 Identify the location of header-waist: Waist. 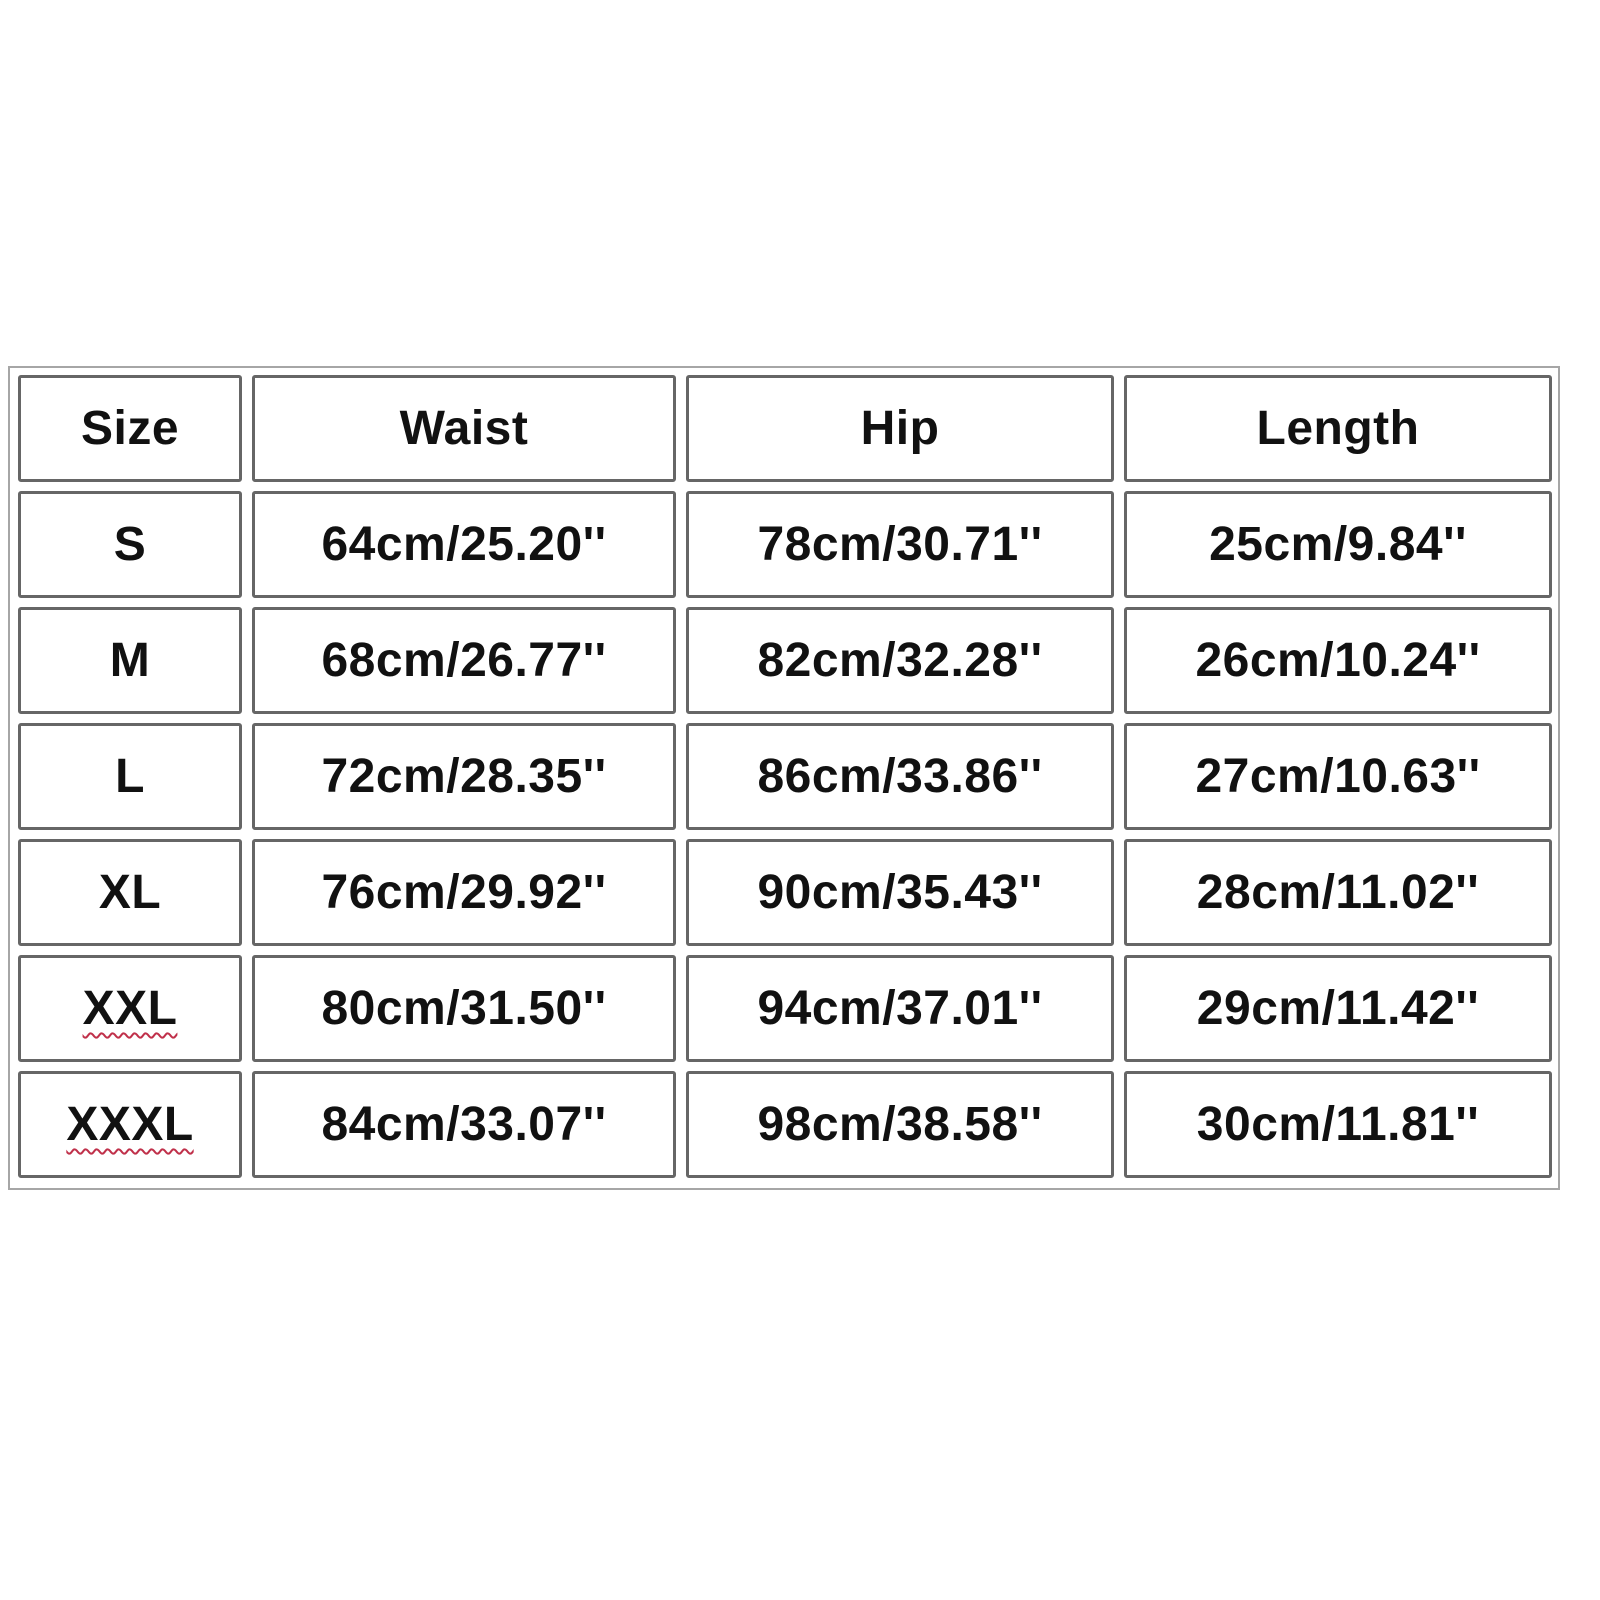
(464, 428).